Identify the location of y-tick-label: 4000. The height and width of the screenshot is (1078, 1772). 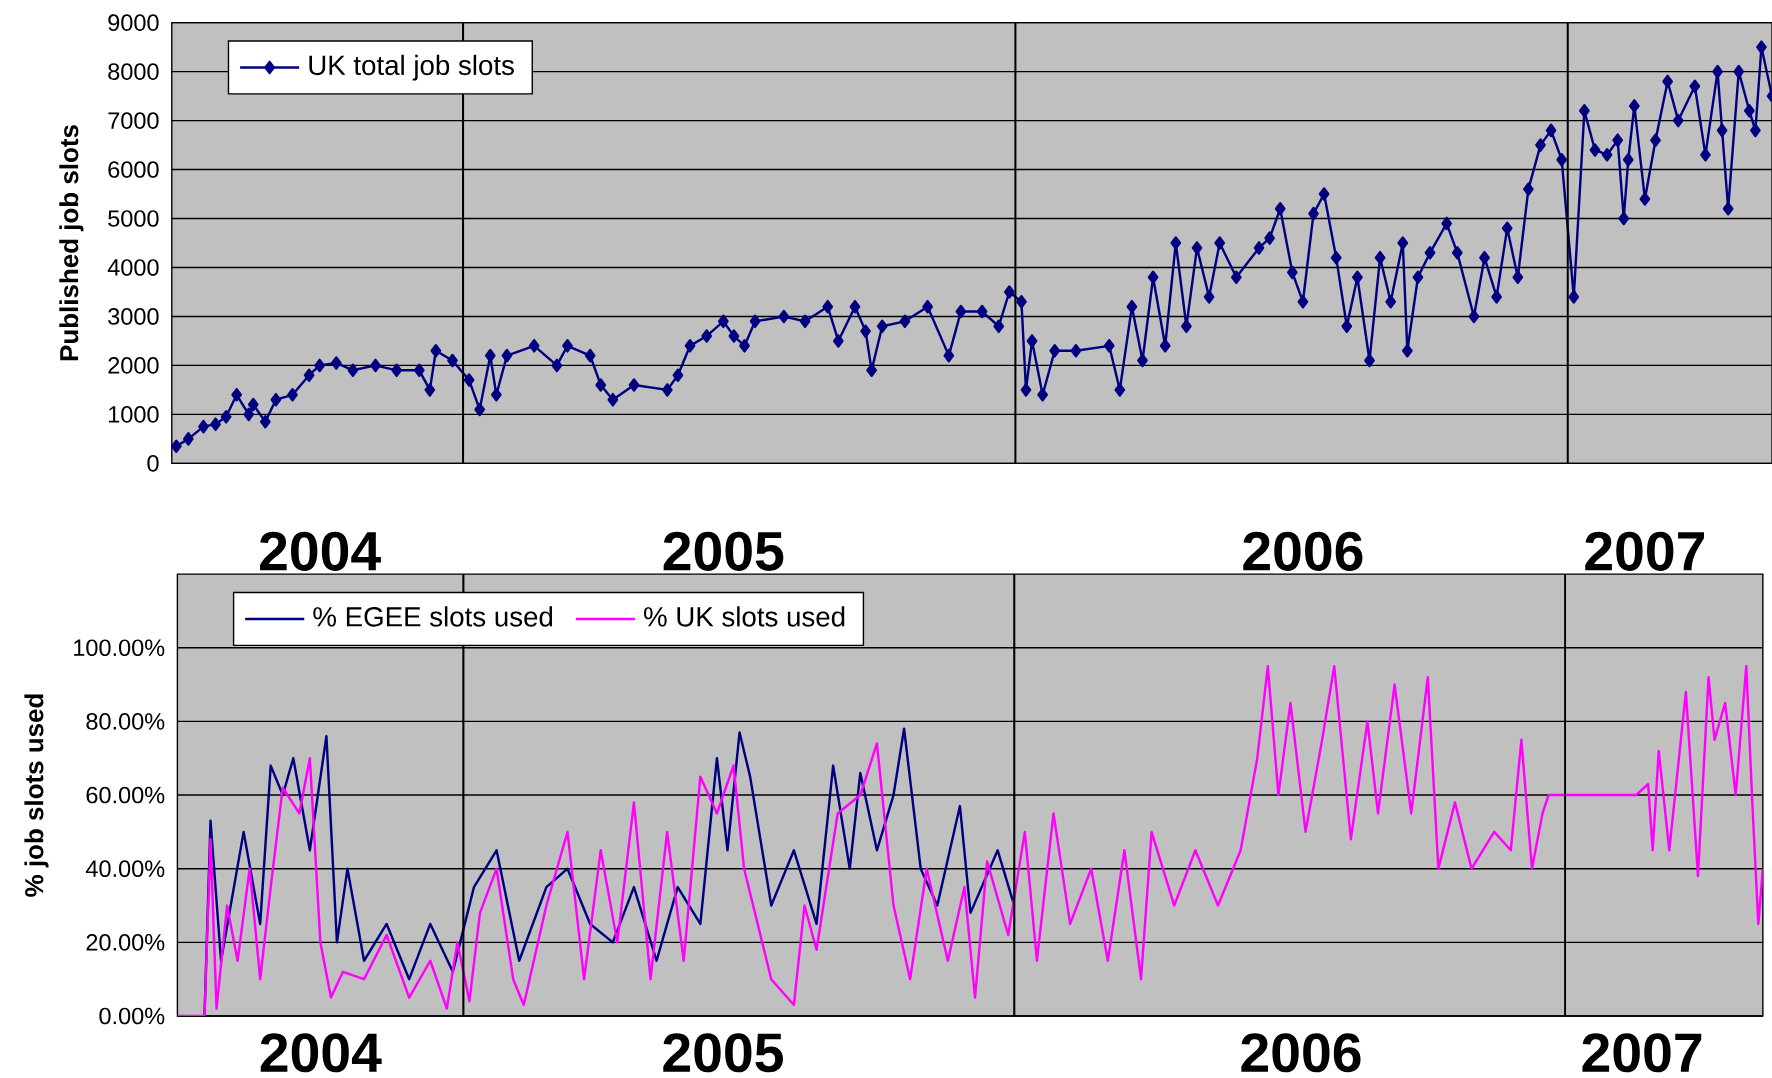
(133, 267).